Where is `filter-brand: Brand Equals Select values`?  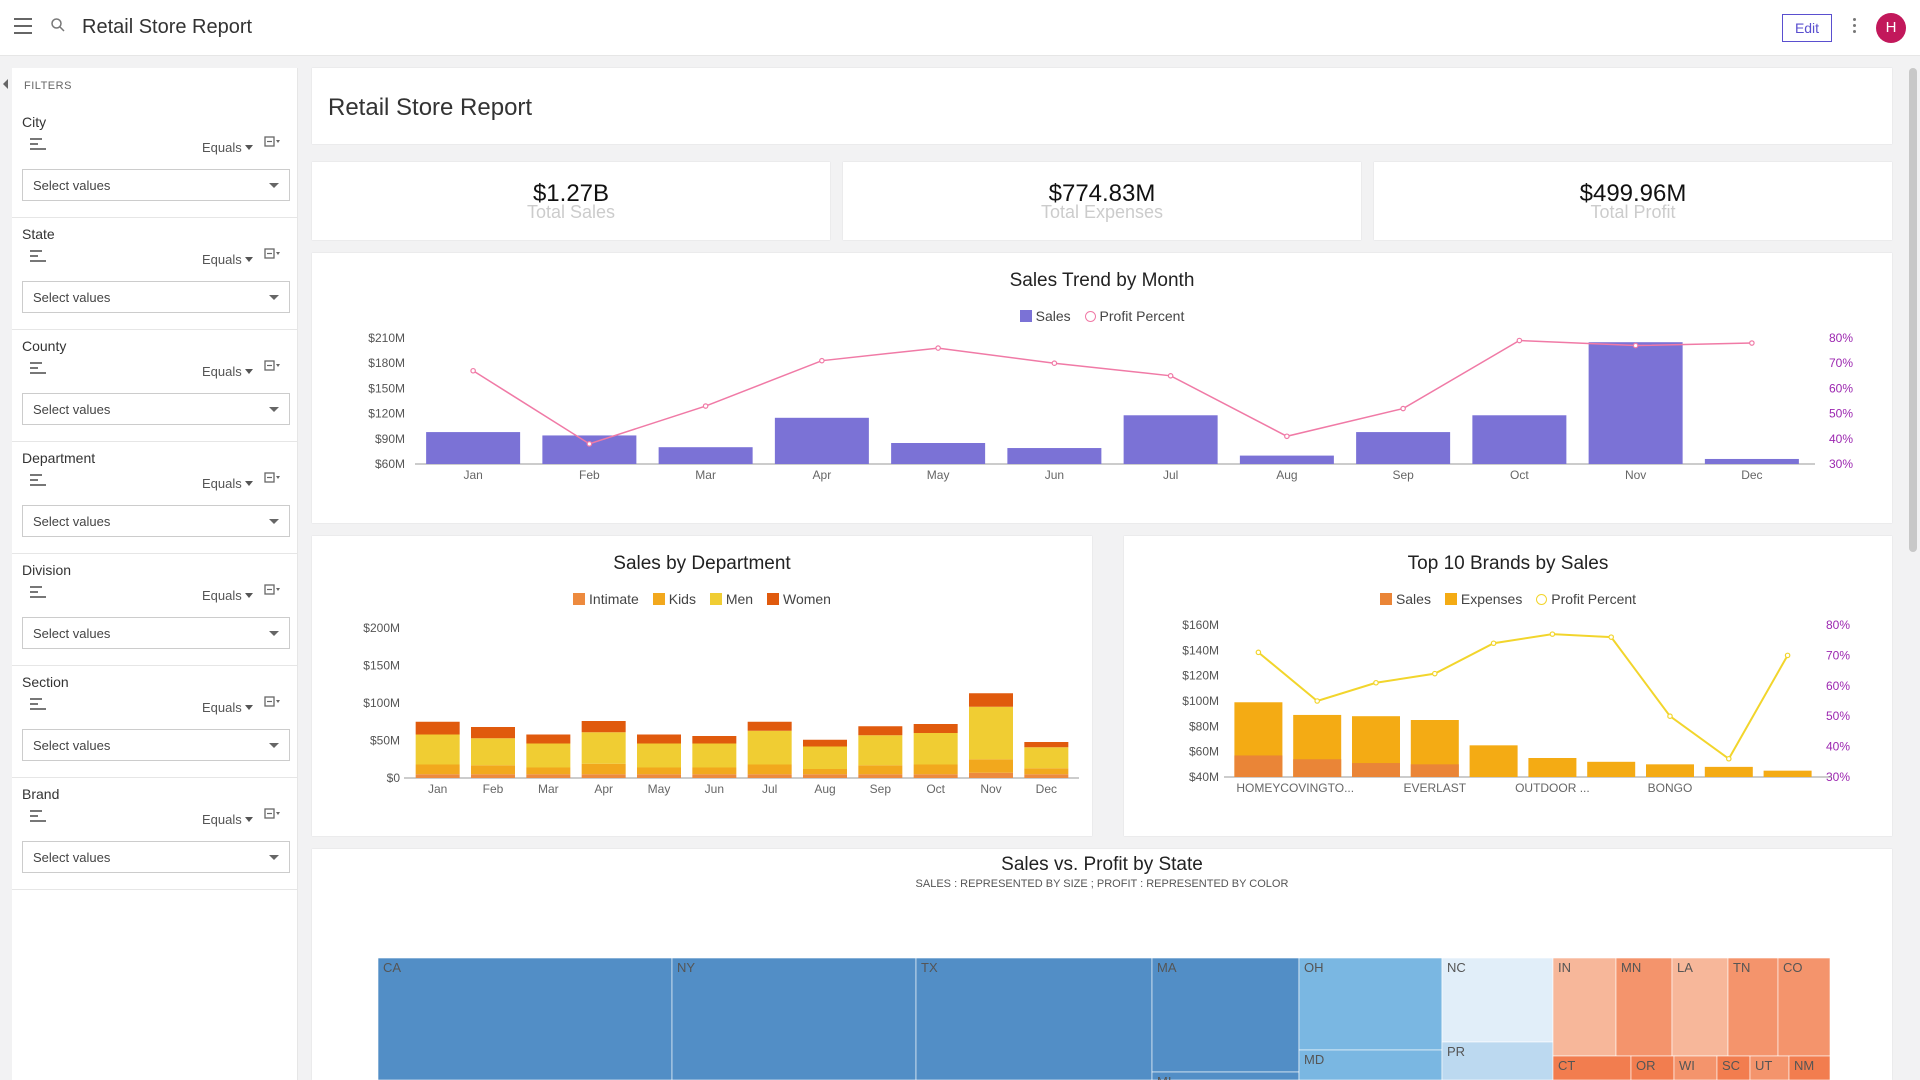 filter-brand: Brand Equals Select values is located at coordinates (155, 834).